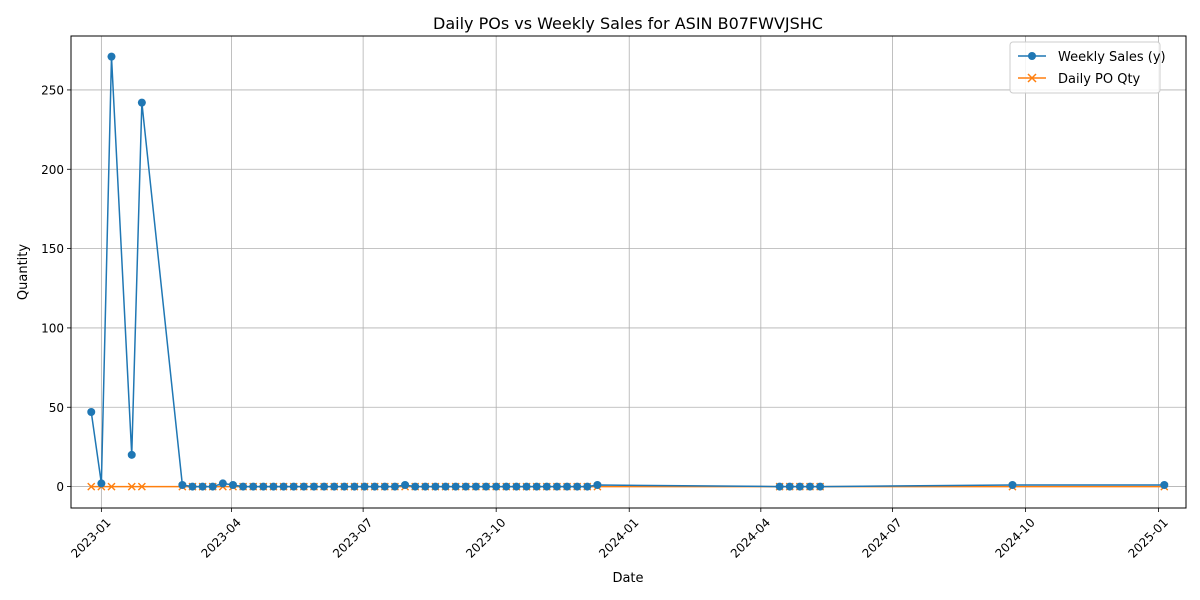 This screenshot has height=600, width=1200. I want to click on legend-box, so click(1085, 67).